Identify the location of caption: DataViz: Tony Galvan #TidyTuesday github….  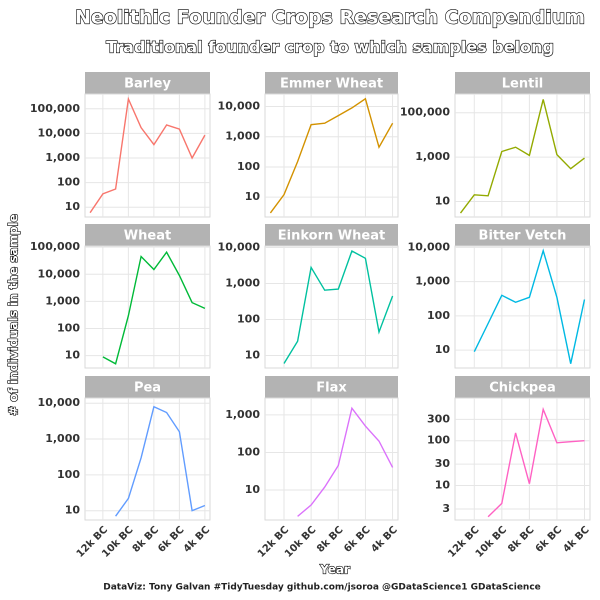
(322, 588).